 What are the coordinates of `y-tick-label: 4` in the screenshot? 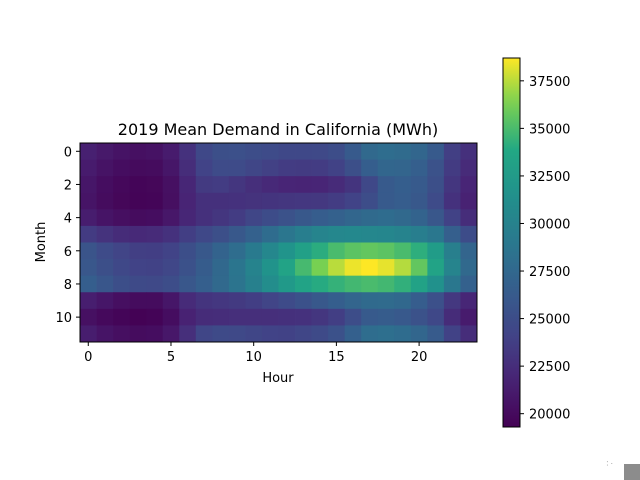 It's located at (68, 219).